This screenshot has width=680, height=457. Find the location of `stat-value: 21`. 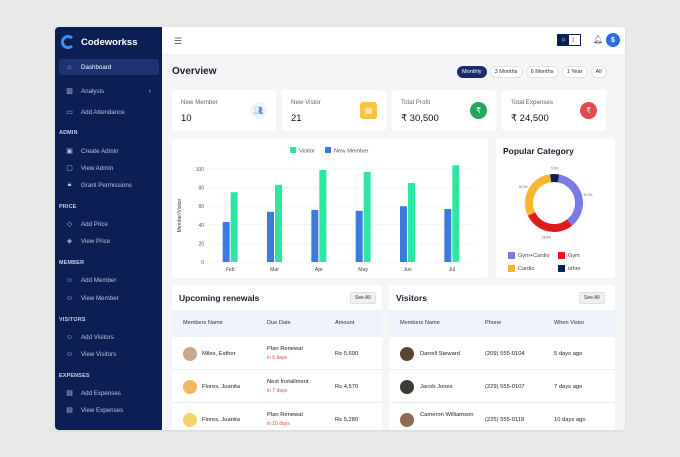

stat-value: 21 is located at coordinates (296, 118).